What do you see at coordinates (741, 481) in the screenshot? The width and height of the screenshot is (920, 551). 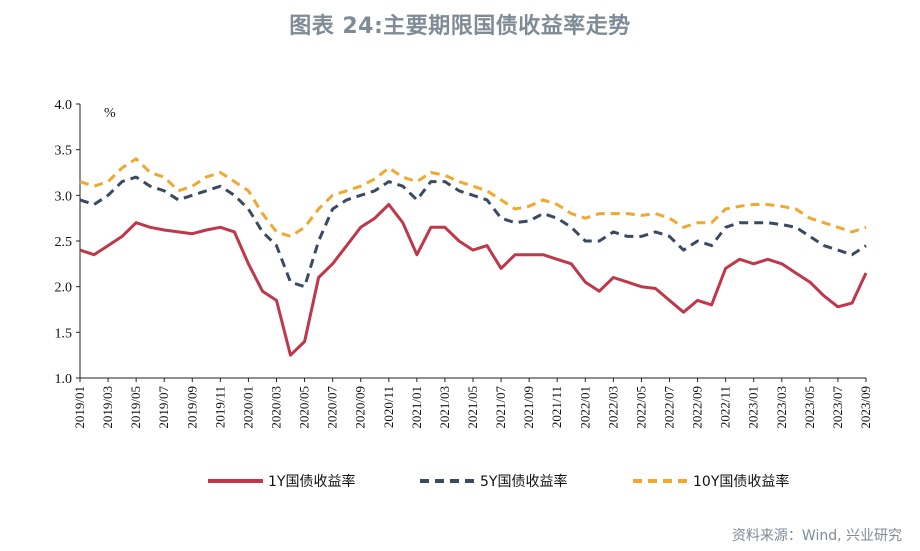 I see `legend-label-3: 10Y国债收益率` at bounding box center [741, 481].